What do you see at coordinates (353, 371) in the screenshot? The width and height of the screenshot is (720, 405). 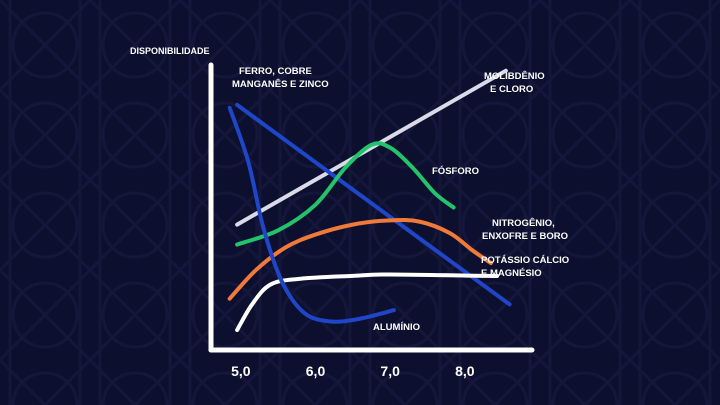 I see `tick-layer: 5,0 6,0 7,0 8,0` at bounding box center [353, 371].